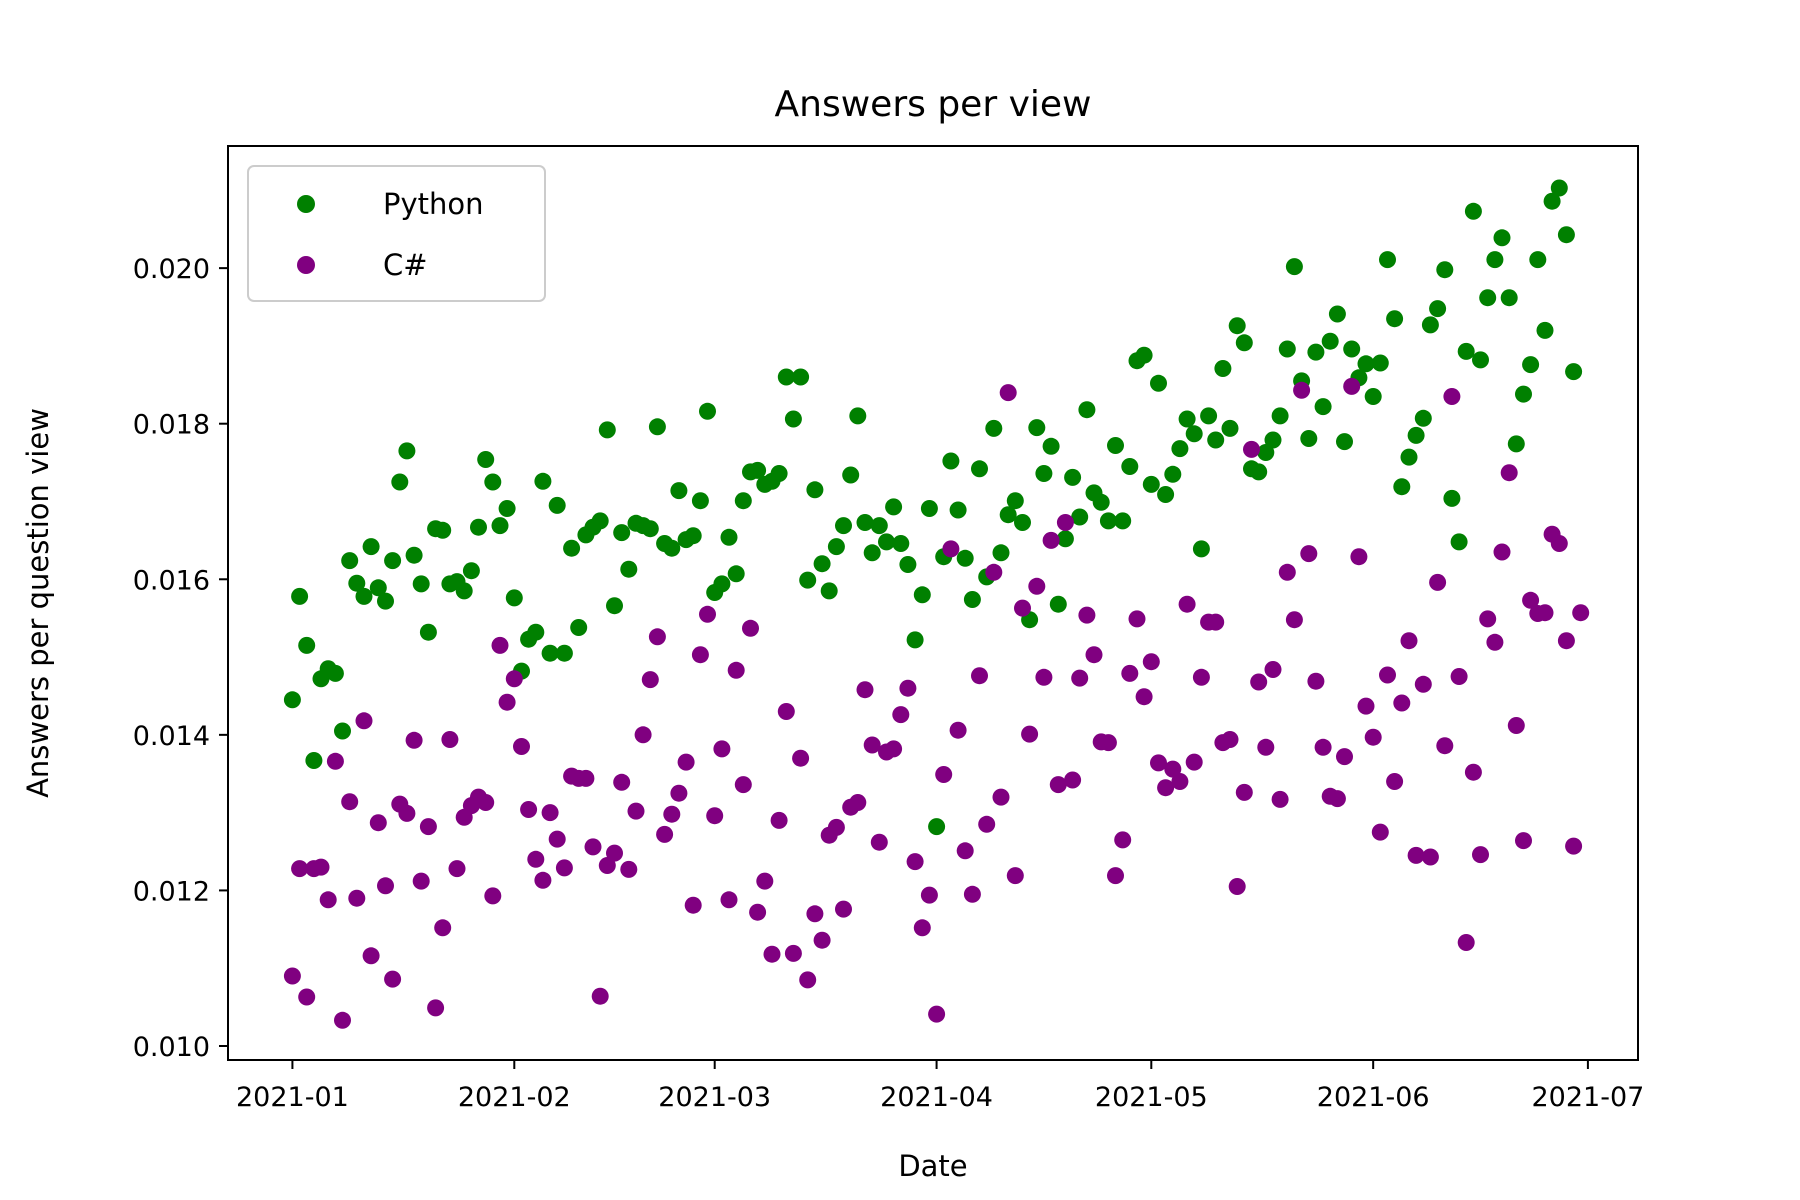 Image resolution: width=1800 pixels, height=1200 pixels. Describe the element at coordinates (306, 265) in the screenshot. I see `legend-marker-csharp` at that location.